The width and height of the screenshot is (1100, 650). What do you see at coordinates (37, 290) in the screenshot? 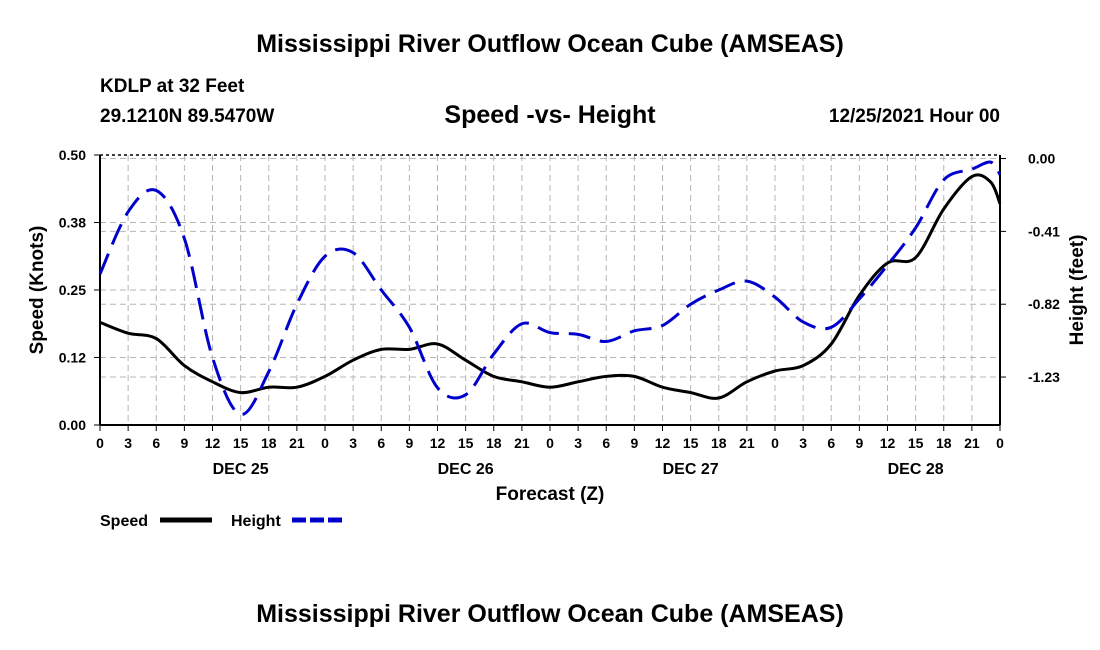
I see `y-axis-label-left: Speed (Knots)` at bounding box center [37, 290].